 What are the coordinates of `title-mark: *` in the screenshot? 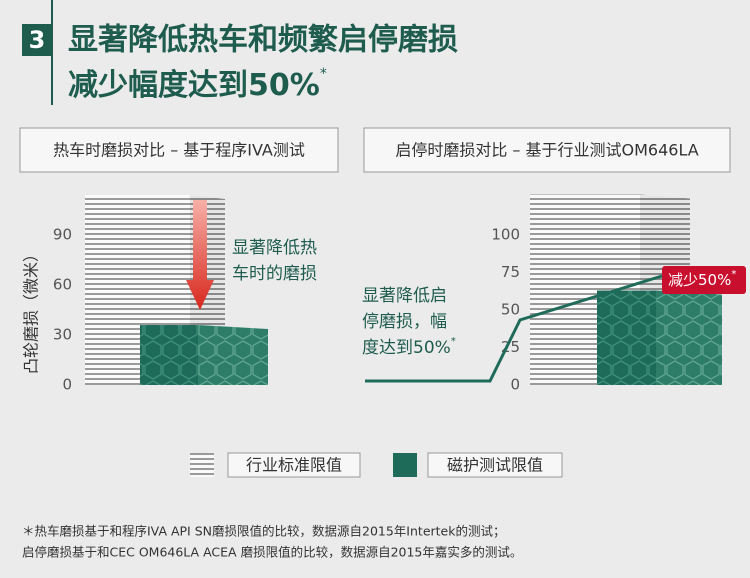 It's located at (323, 74).